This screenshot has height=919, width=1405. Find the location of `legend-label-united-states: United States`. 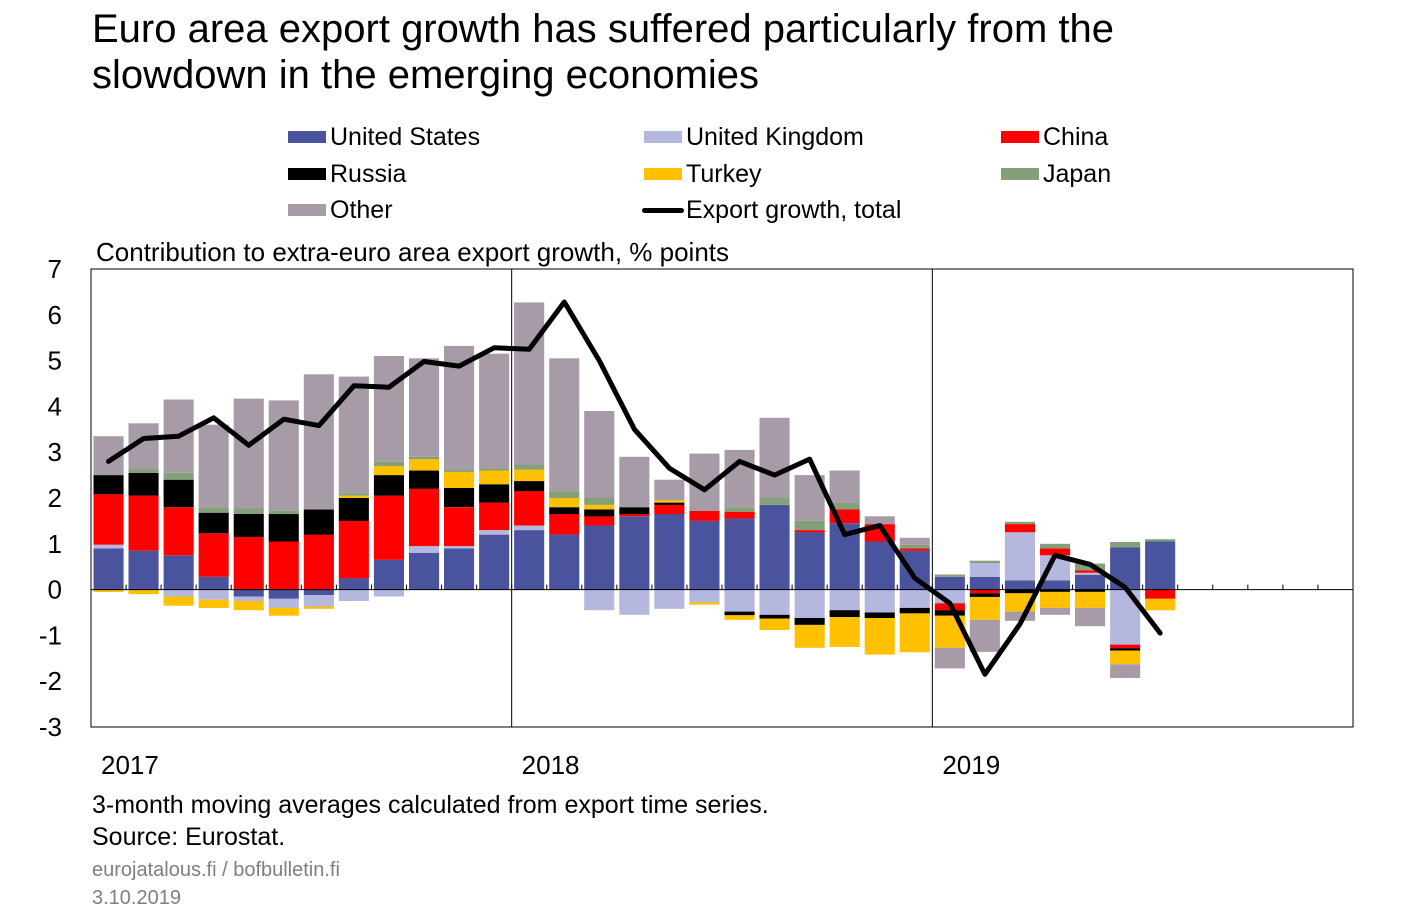

legend-label-united-states: United States is located at coordinates (405, 137).